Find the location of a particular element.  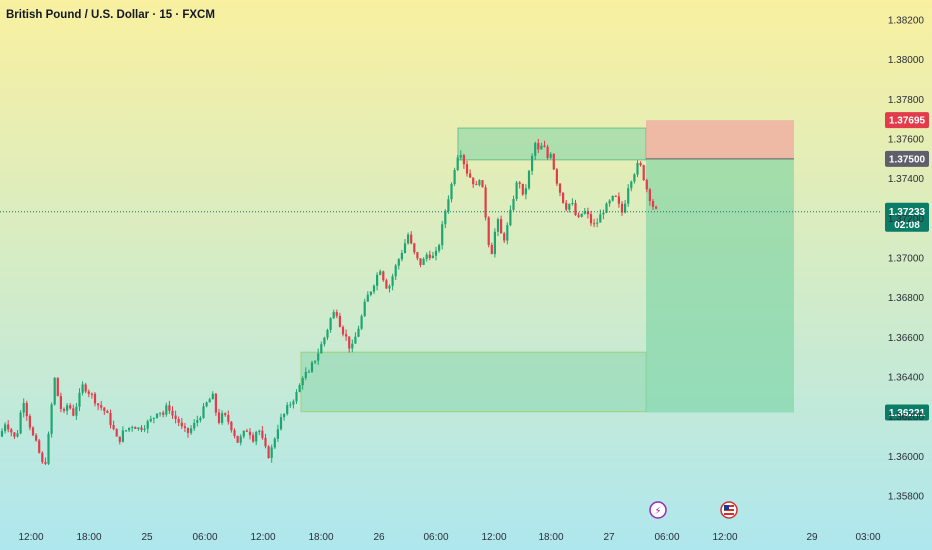

current-price-tag is located at coordinates (907, 217).